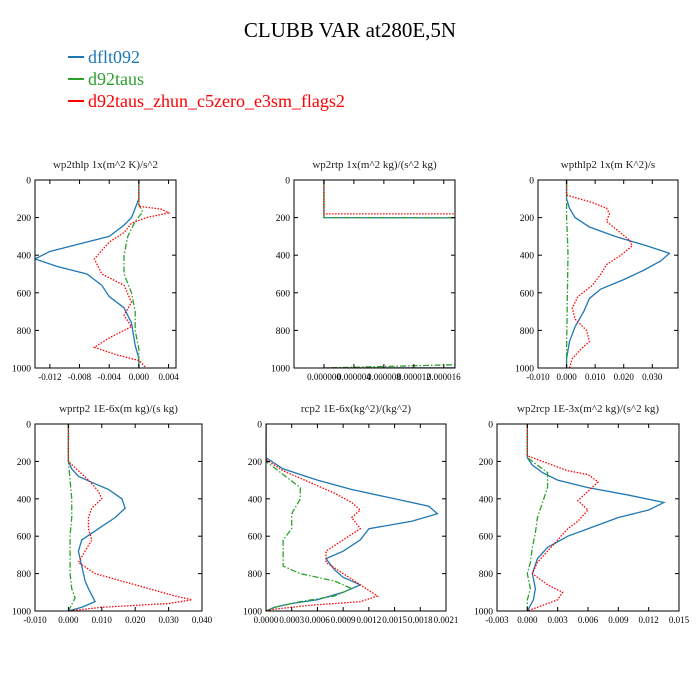 The width and height of the screenshot is (700, 700). I want to click on panel-title: rcp2 1E-6x(kg^2)/(kg^2), so click(356, 409).